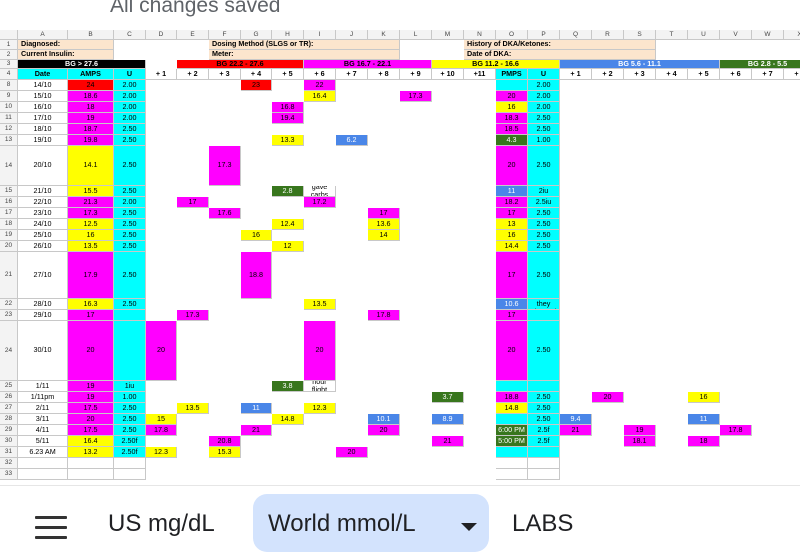 The height and width of the screenshot is (560, 800). What do you see at coordinates (9, 408) in the screenshot?
I see `row-number: 27` at bounding box center [9, 408].